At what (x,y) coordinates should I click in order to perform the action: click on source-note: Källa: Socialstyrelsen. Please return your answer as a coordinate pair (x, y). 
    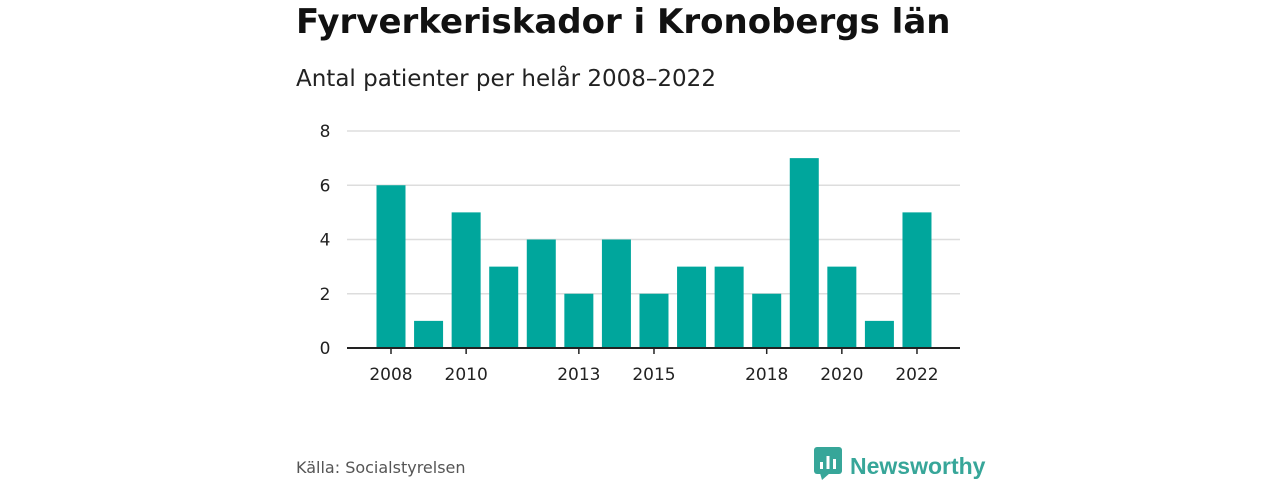
    Looking at the image, I should click on (381, 467).